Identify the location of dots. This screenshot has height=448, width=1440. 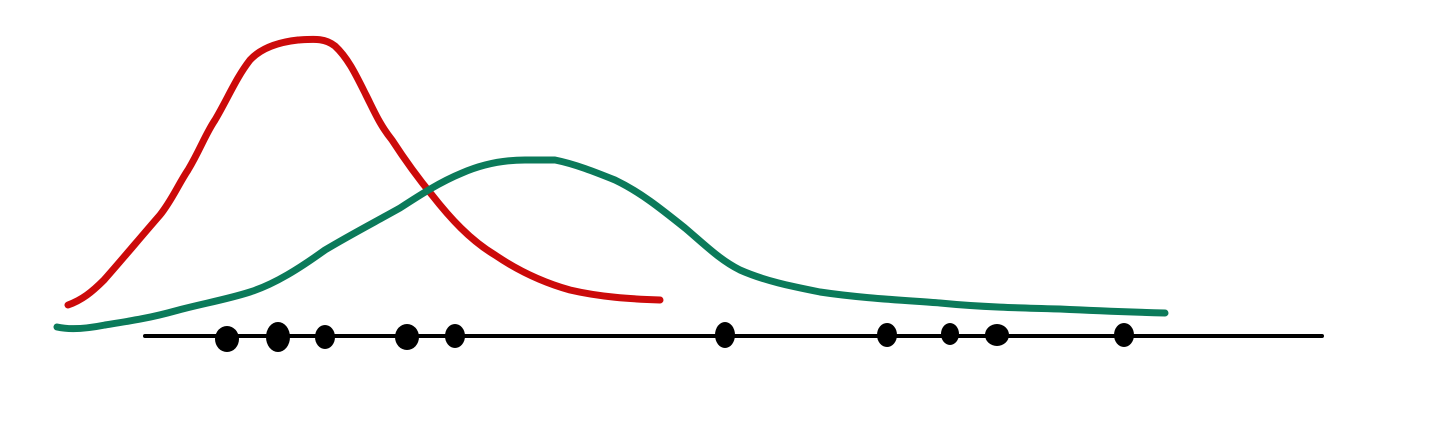
(674, 337).